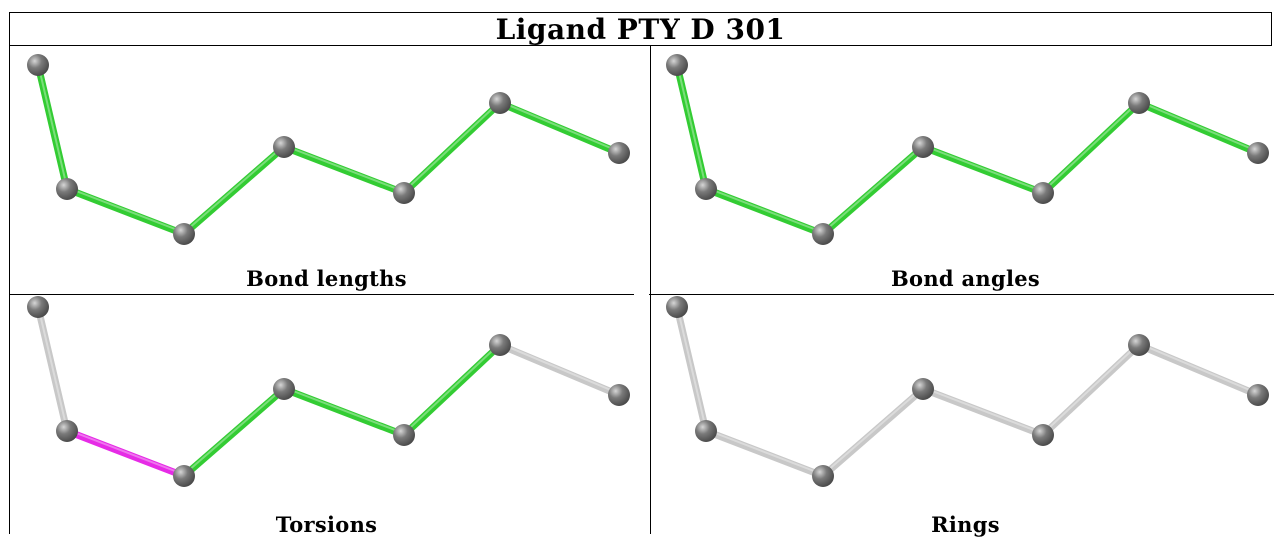 This screenshot has width=1276, height=537. Describe the element at coordinates (965, 278) in the screenshot. I see `caption-bond-angles: Bond angles` at that location.